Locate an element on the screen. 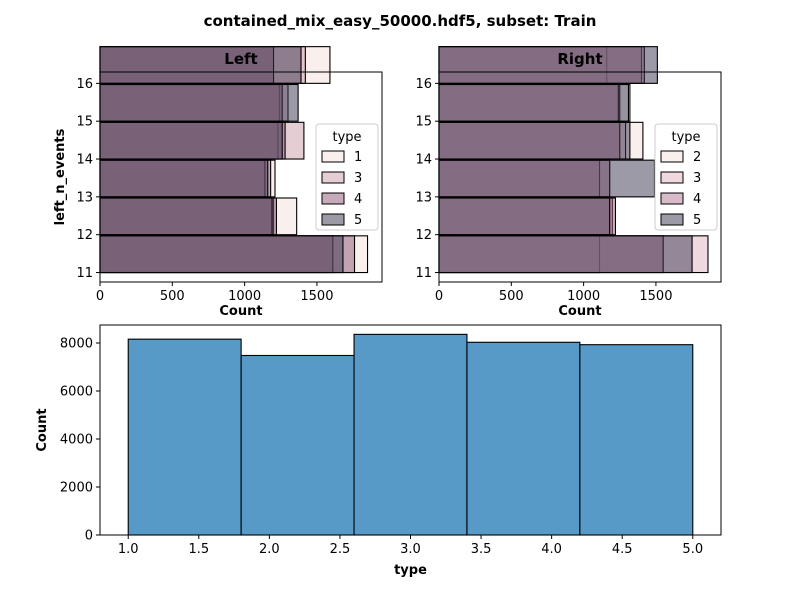 This screenshot has height=600, width=800. bottom-x-tick-label: 3.0 is located at coordinates (410, 549).